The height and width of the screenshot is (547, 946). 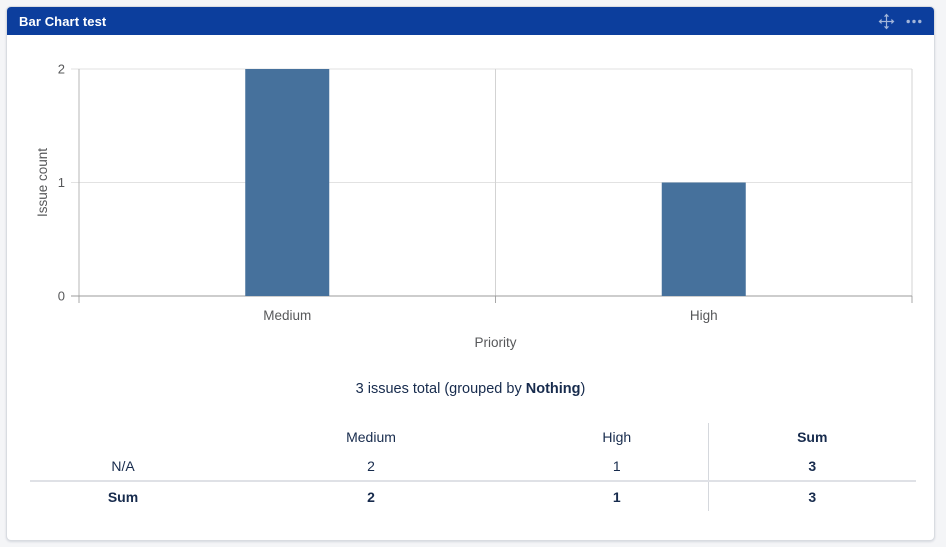 What do you see at coordinates (473, 437) in the screenshot?
I see `summary-table-header-row: Medium High Sum` at bounding box center [473, 437].